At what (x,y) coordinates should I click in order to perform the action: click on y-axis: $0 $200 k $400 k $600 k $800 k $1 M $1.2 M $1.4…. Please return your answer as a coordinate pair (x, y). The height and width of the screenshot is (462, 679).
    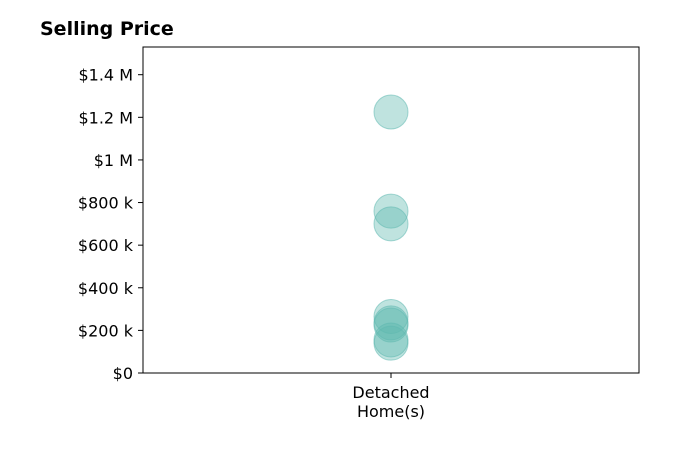
    Looking at the image, I should click on (110, 224).